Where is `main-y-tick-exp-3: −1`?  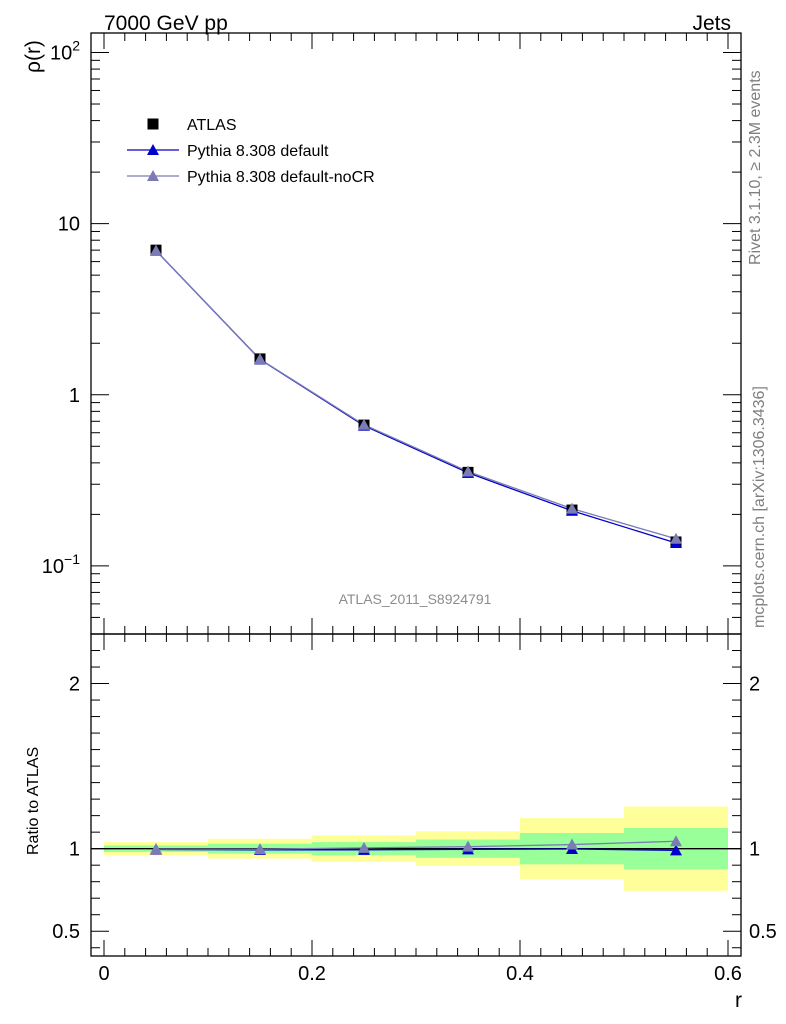 main-y-tick-exp-3: −1 is located at coordinates (72, 559).